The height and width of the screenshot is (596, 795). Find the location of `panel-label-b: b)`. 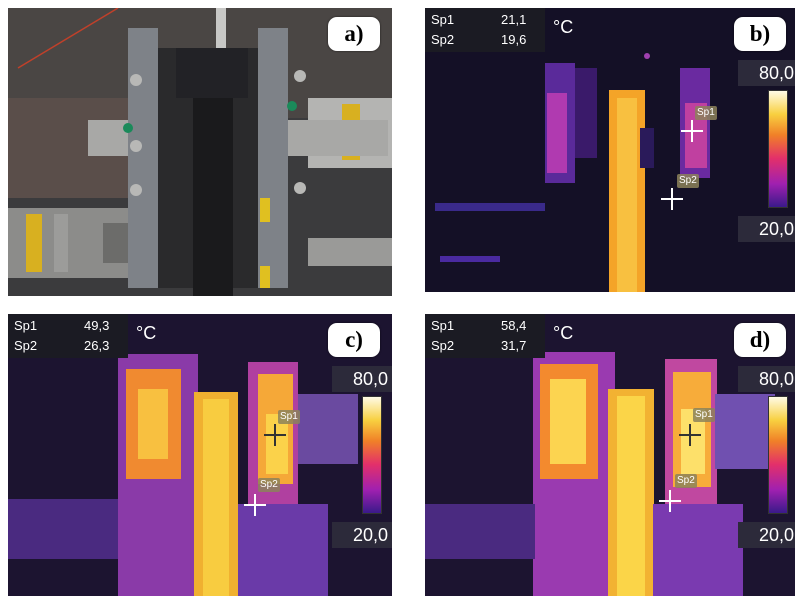

panel-label-b: b) is located at coordinates (760, 34).